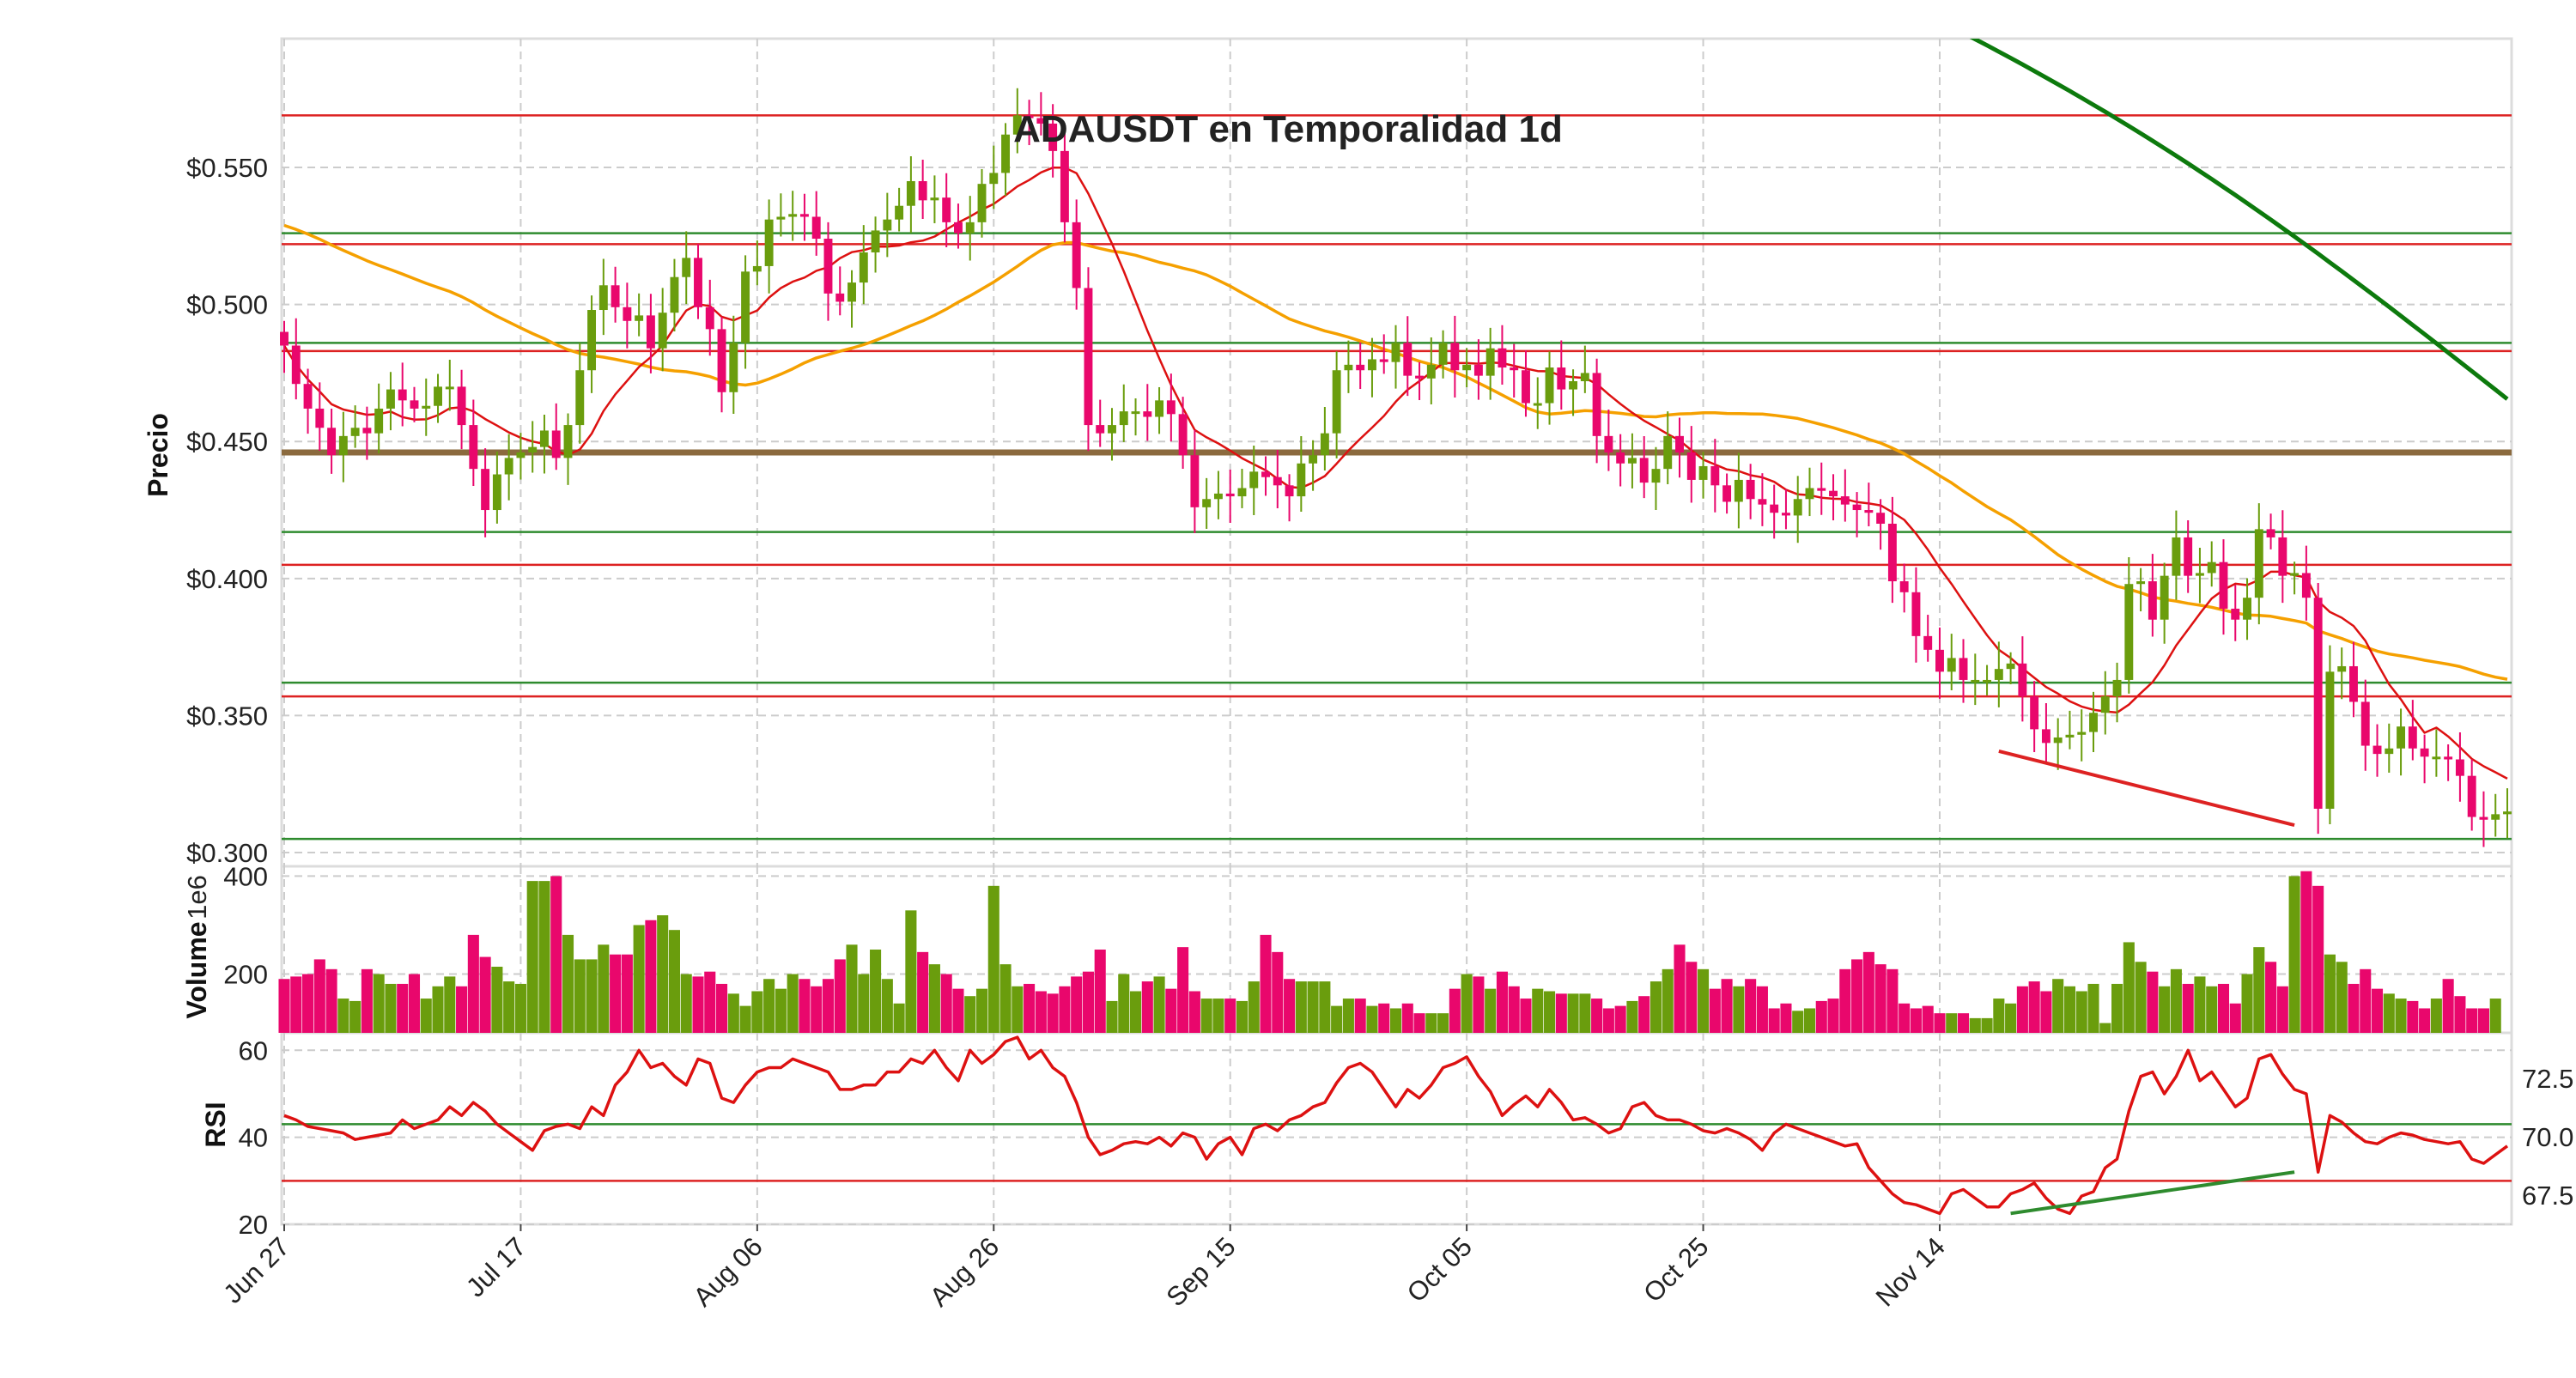 This screenshot has height=1378, width=2576. What do you see at coordinates (2152, 1193) in the screenshot?
I see `rsi-divergence-line` at bounding box center [2152, 1193].